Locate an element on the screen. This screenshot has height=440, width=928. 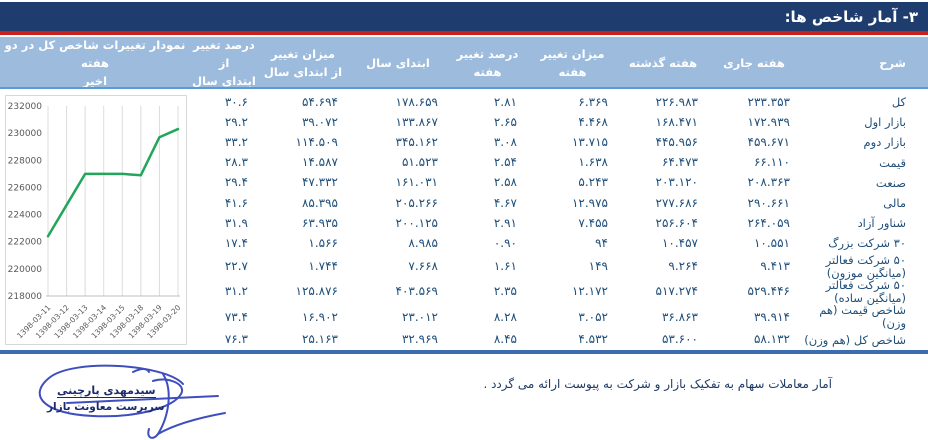
y-tick-label: 222000 is located at coordinates (25, 243).